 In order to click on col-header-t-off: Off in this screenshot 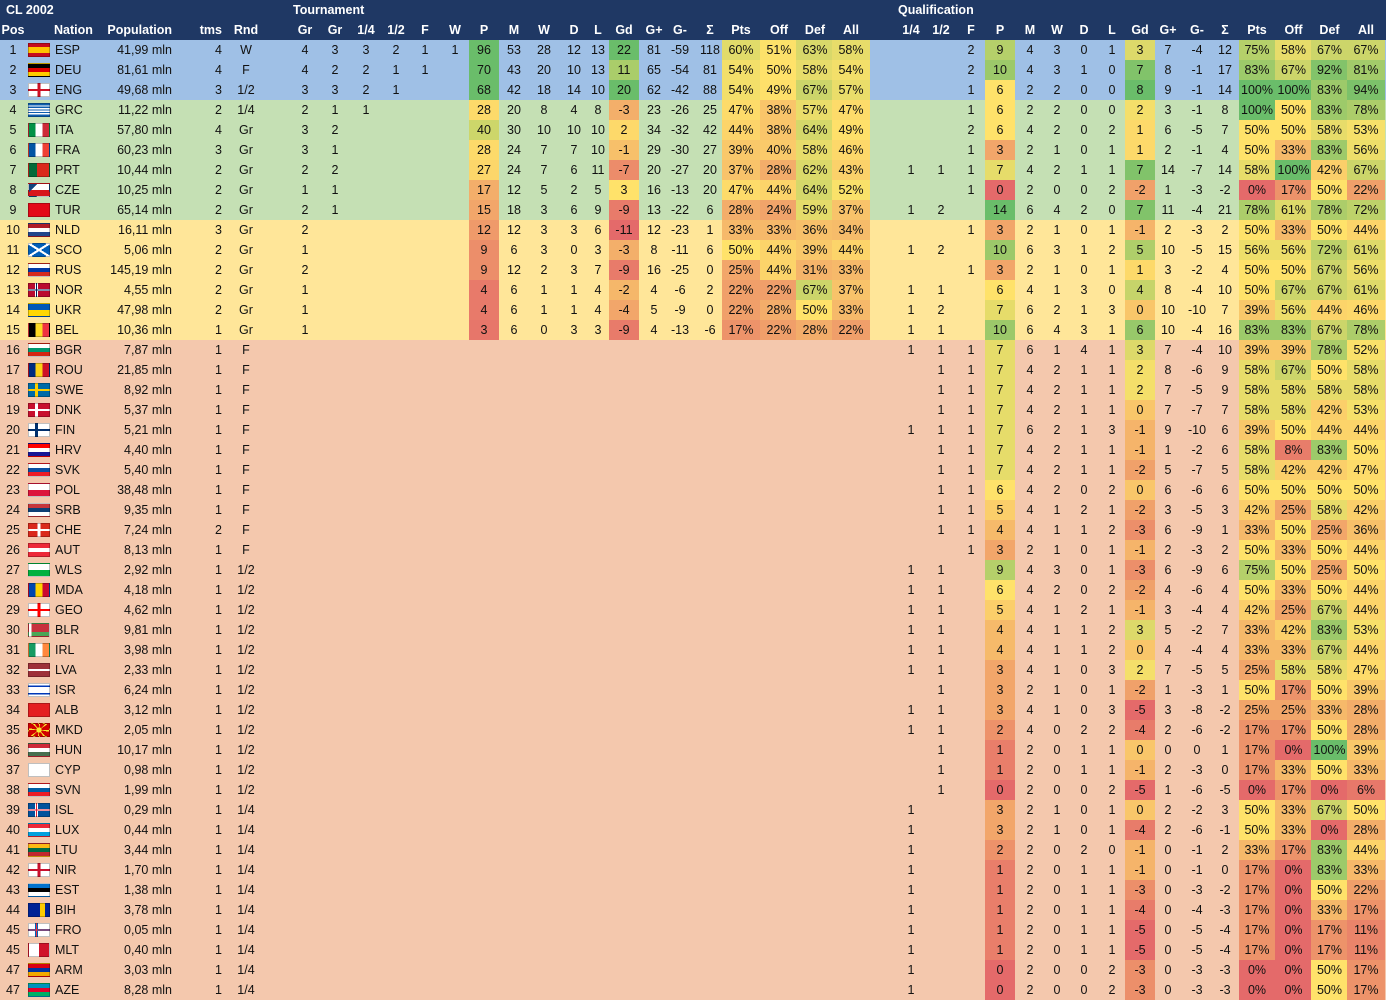, I will do `click(779, 30)`.